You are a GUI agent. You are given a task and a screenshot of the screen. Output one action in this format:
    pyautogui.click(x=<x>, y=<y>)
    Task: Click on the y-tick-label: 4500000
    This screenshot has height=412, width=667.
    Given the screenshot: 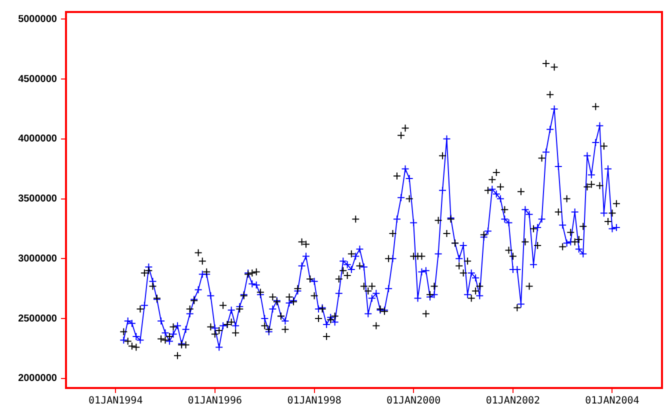 What is the action you would take?
    pyautogui.click(x=38, y=79)
    